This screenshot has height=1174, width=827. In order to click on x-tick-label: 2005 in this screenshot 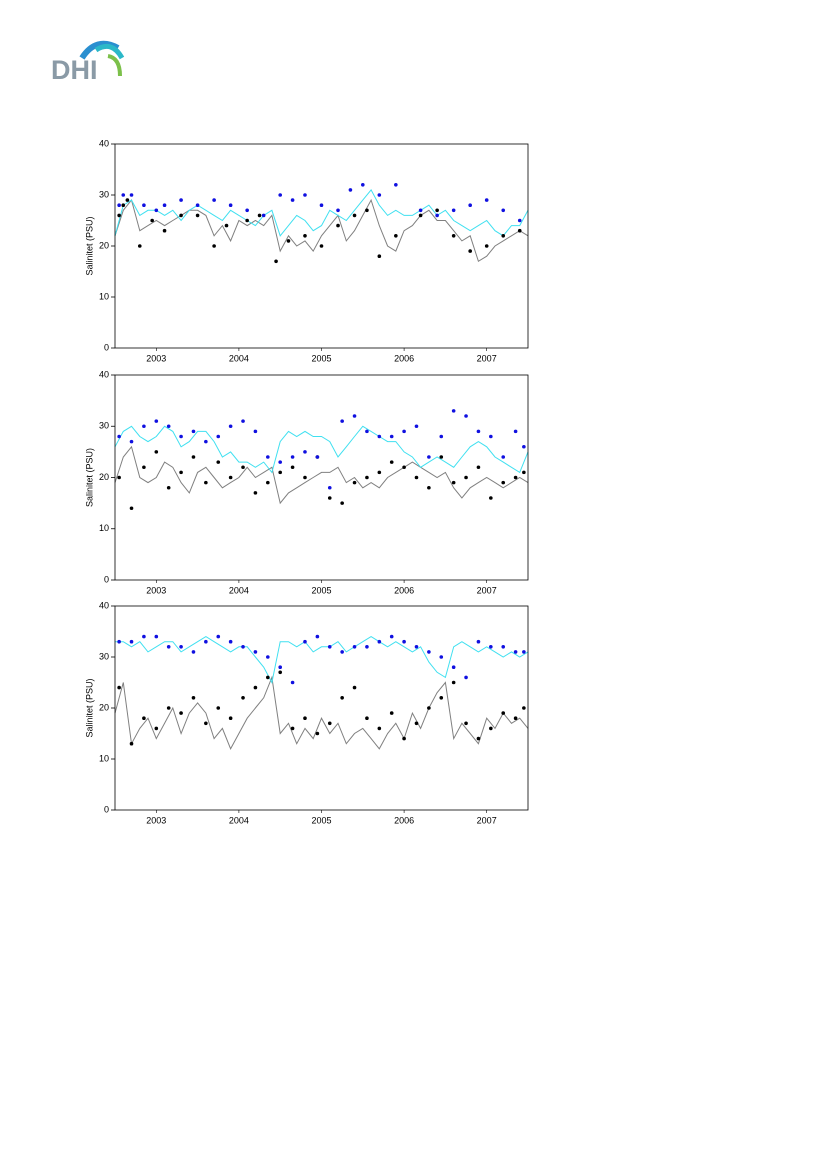, I will do `click(321, 820)`.